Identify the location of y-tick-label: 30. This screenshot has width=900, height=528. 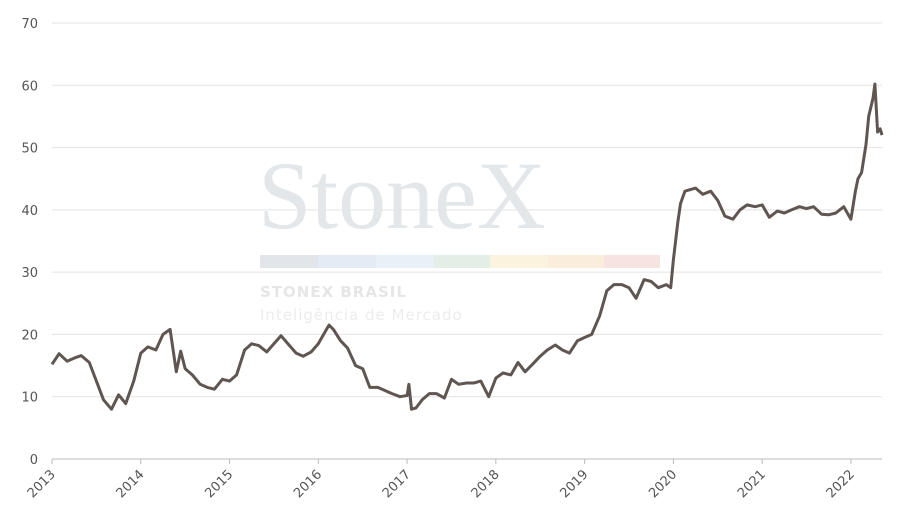
(29, 273).